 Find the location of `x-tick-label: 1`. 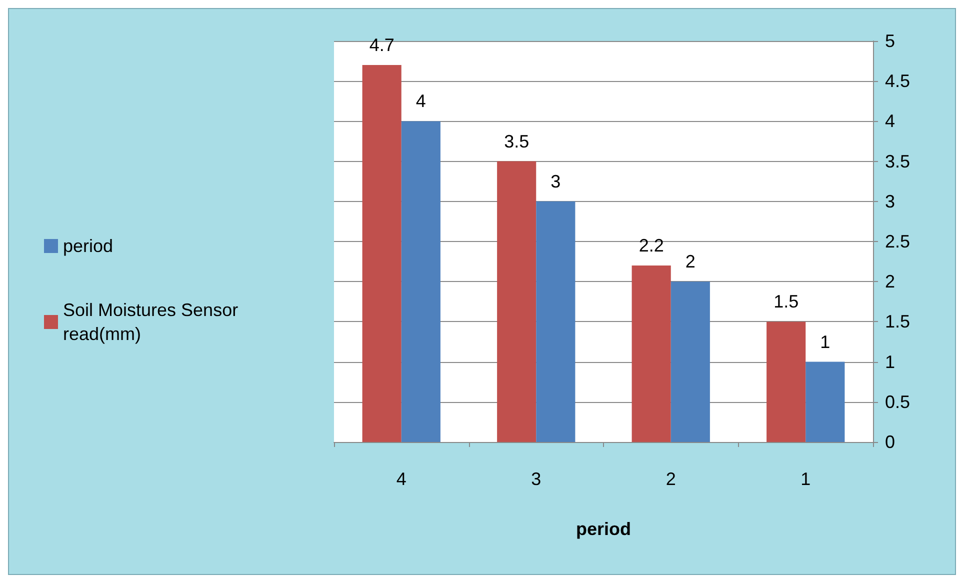

x-tick-label: 1 is located at coordinates (805, 479).